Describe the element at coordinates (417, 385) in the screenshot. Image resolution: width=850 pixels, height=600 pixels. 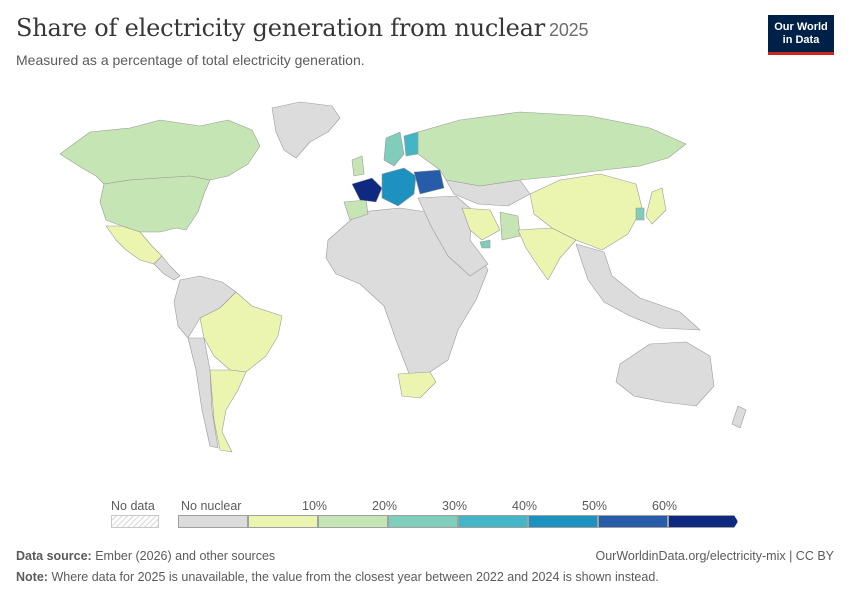
I see `region-south-africa` at that location.